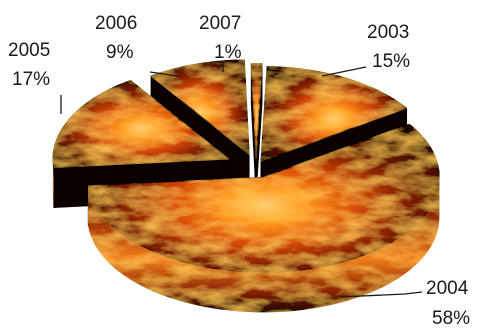 The width and height of the screenshot is (481, 331). I want to click on pie-slice-2003, so click(334, 113).